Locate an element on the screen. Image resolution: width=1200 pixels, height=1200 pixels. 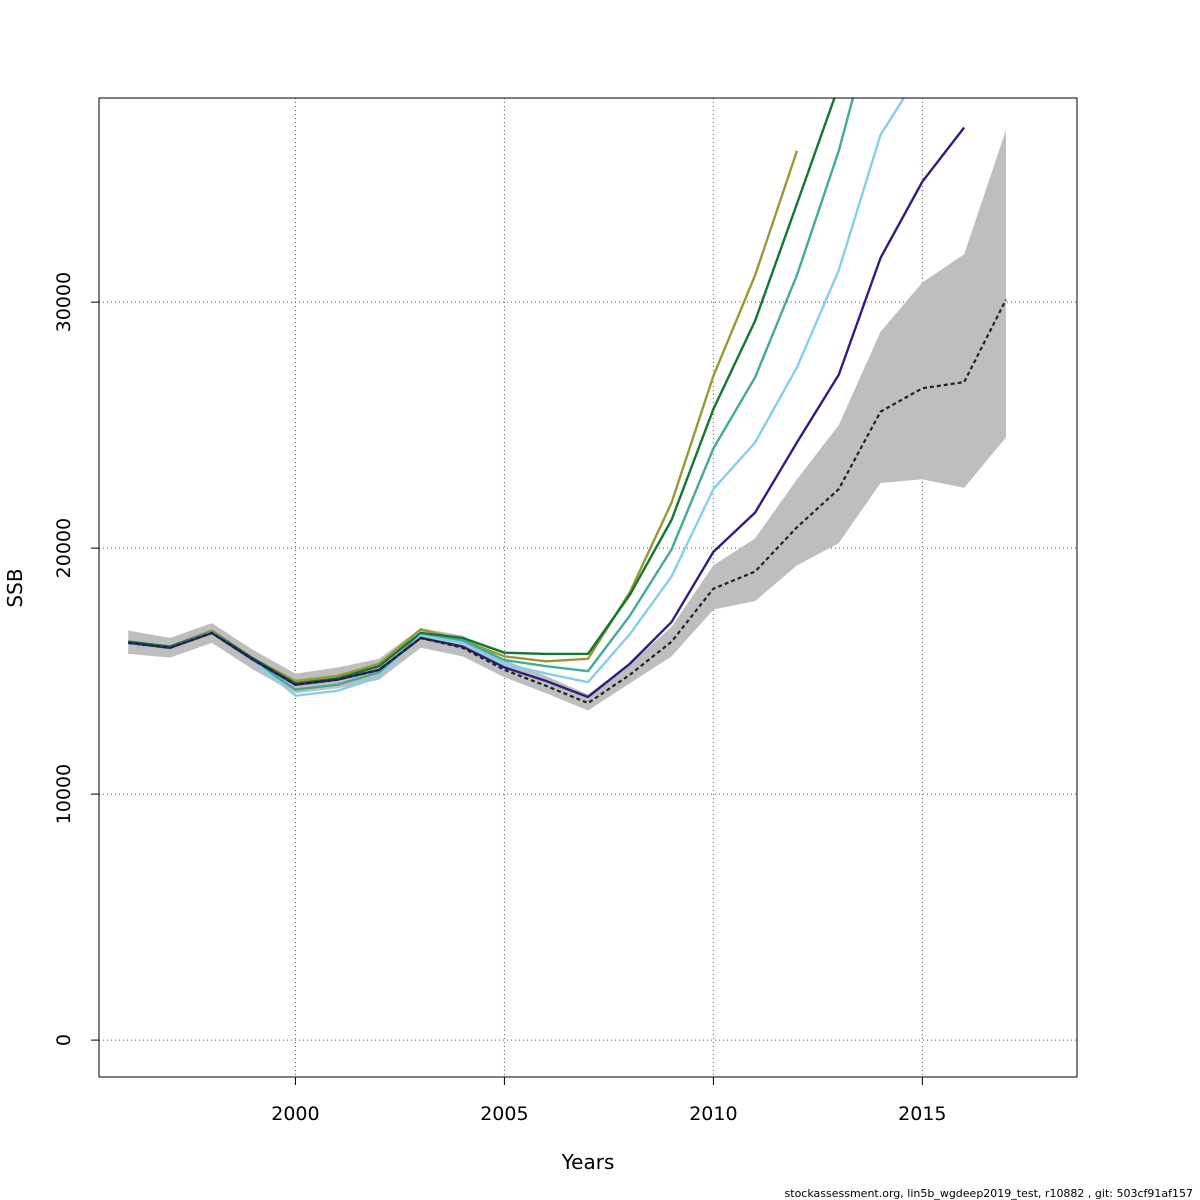
x-tick-label: 2010 is located at coordinates (713, 1114).